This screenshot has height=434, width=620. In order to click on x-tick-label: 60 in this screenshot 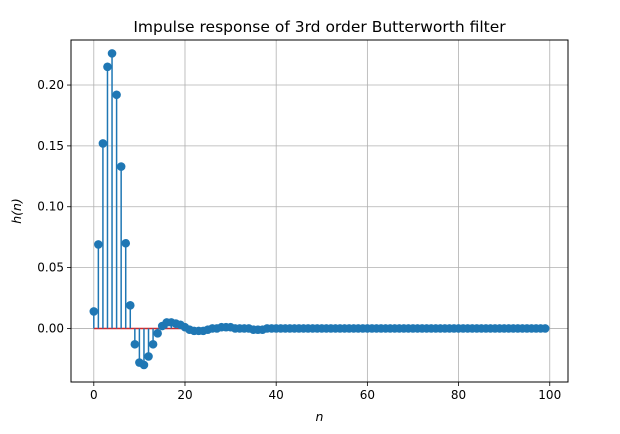, I will do `click(367, 395)`.